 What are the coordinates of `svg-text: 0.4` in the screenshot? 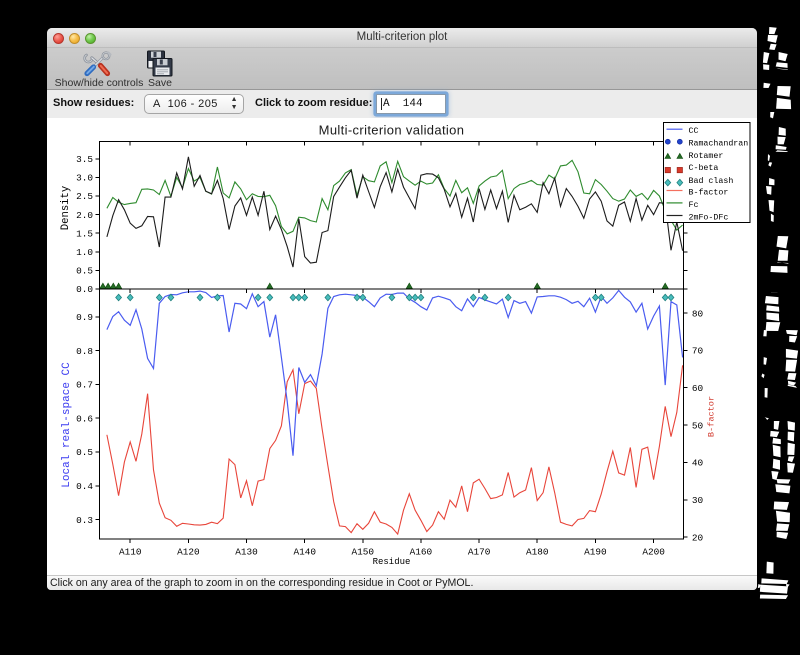 It's located at (84, 486).